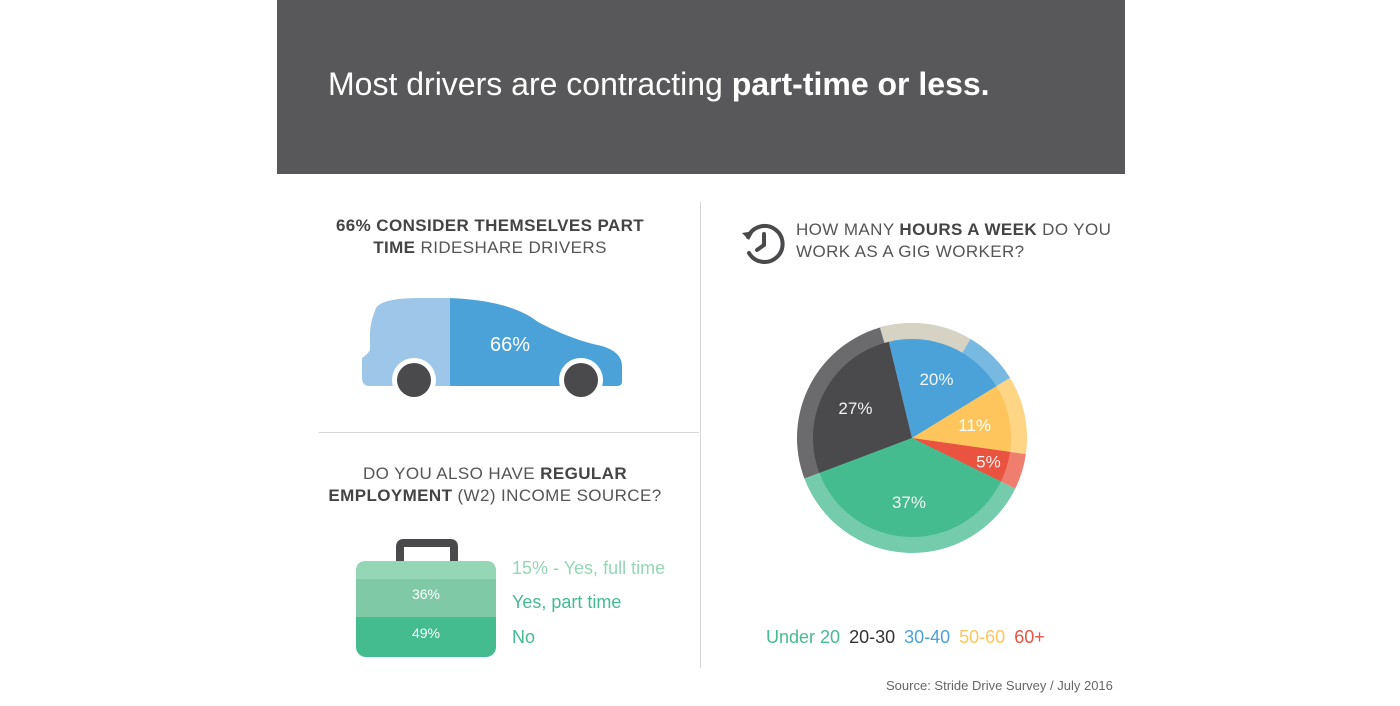 The width and height of the screenshot is (1400, 706). I want to click on clock-history-icon, so click(763, 244).